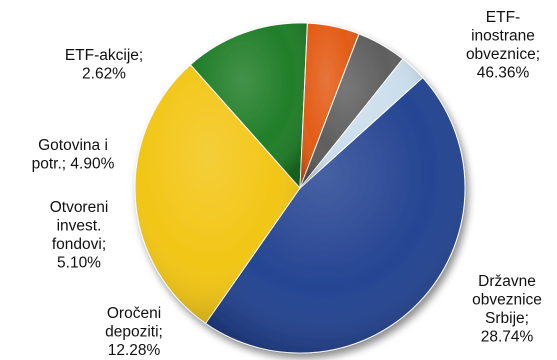  Describe the element at coordinates (507, 309) in the screenshot. I see `pie-slice-label: Državne obveznice Srbije; 28.74%` at that location.